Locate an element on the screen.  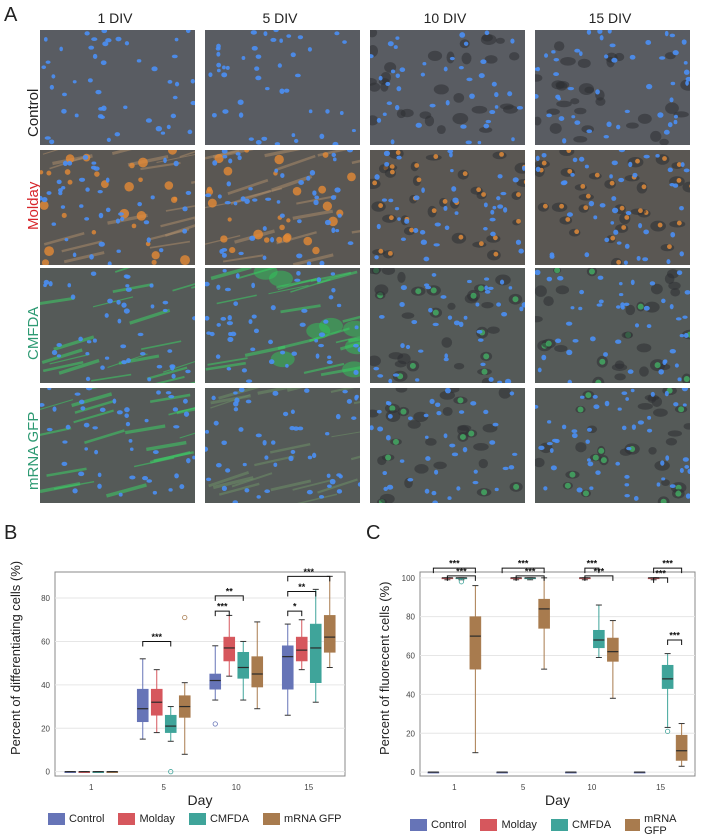
panel-a-letter: A is located at coordinates (10, 15).